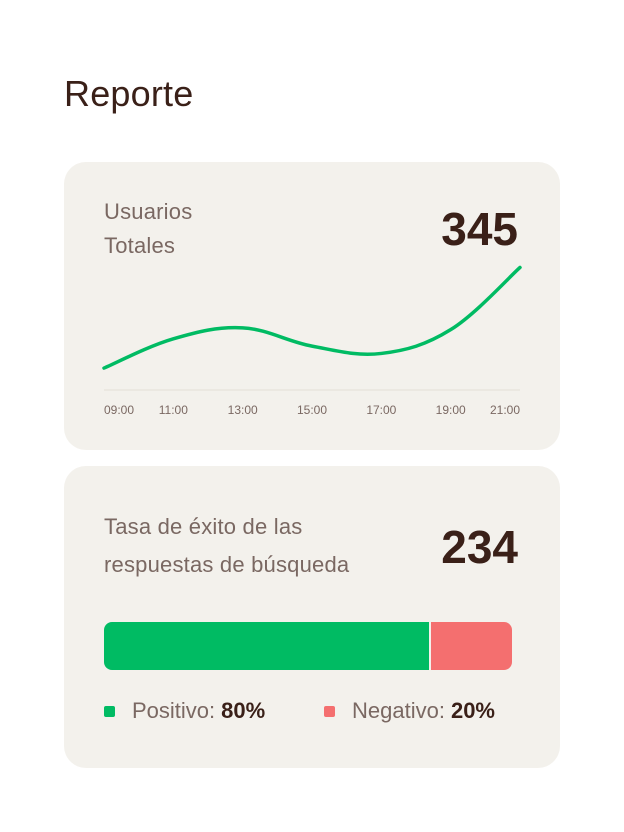 The image size is (624, 832). I want to click on legend-negative-value: 20%, so click(472, 710).